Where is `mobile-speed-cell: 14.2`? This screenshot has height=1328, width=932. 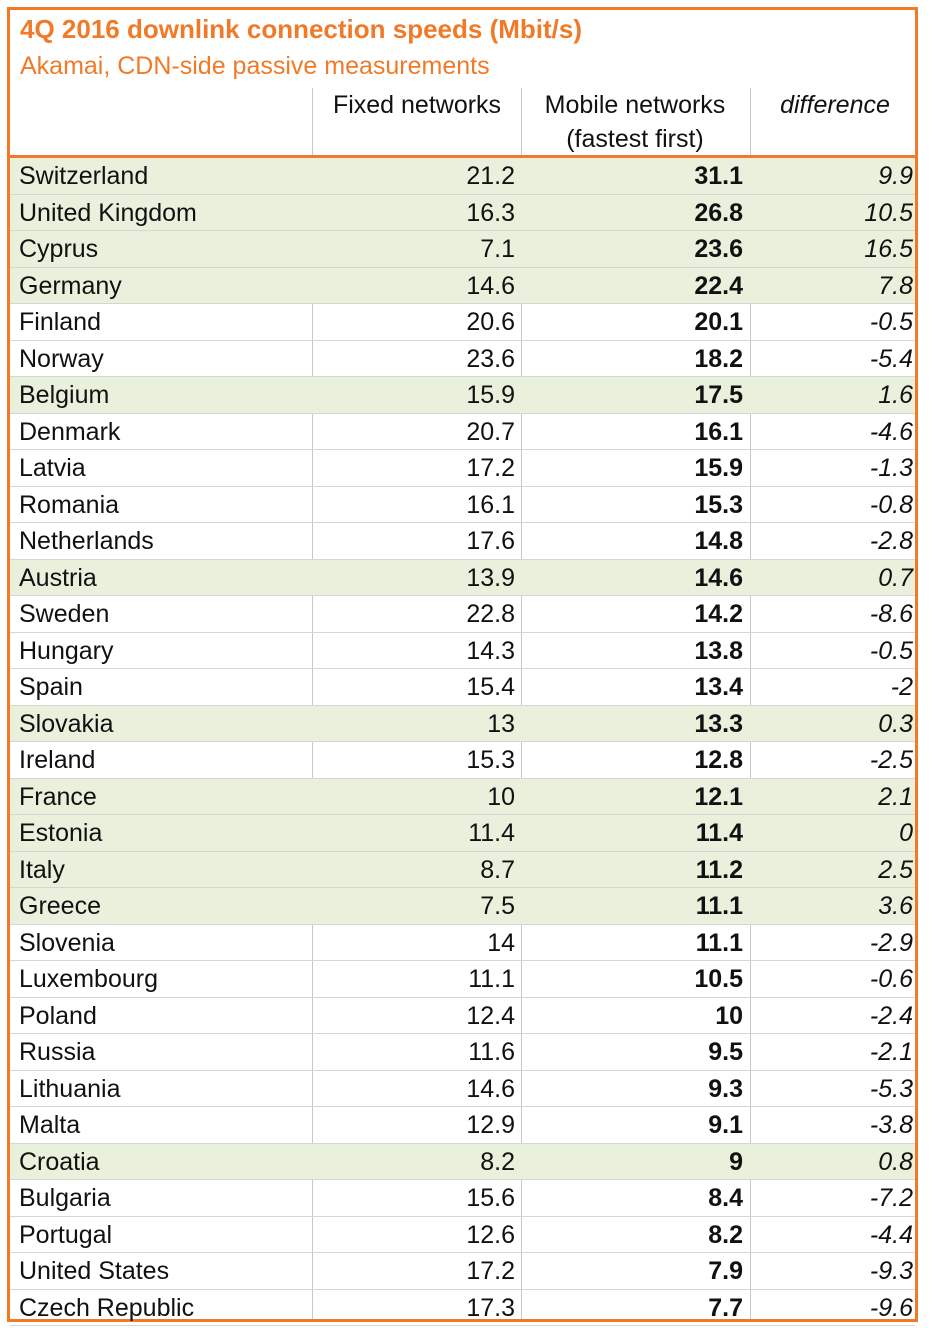 mobile-speed-cell: 14.2 is located at coordinates (718, 614).